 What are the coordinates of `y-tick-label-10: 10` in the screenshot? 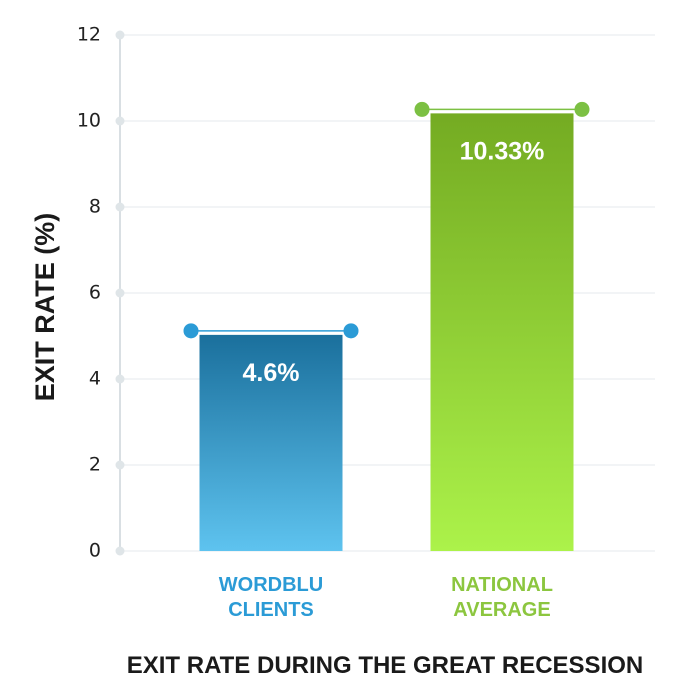 It's located at (89, 121).